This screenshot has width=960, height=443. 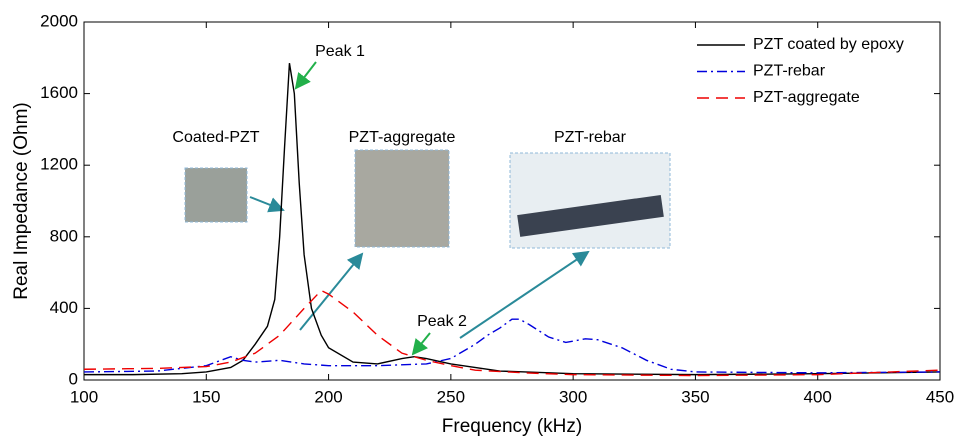 I want to click on annotation: PZT-rebar, so click(x=590, y=137).